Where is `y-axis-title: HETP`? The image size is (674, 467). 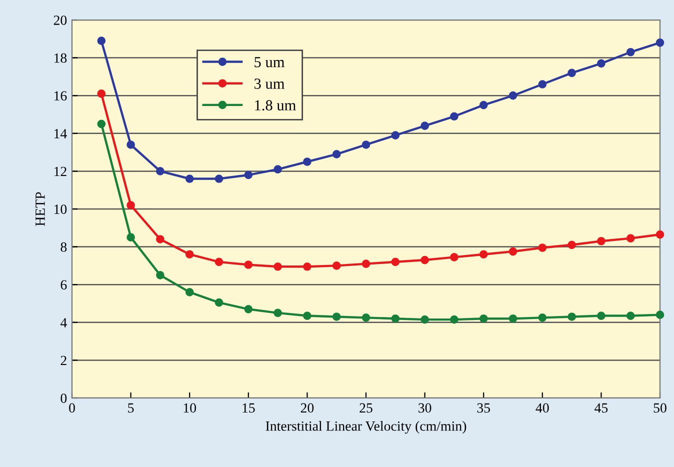
y-axis-title: HETP is located at coordinates (40, 209).